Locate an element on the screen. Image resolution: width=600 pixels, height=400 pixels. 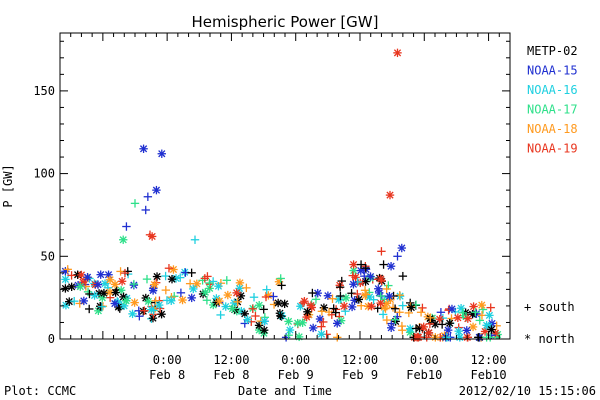
x-tick-label-date: Feb 9 is located at coordinates (296, 375).